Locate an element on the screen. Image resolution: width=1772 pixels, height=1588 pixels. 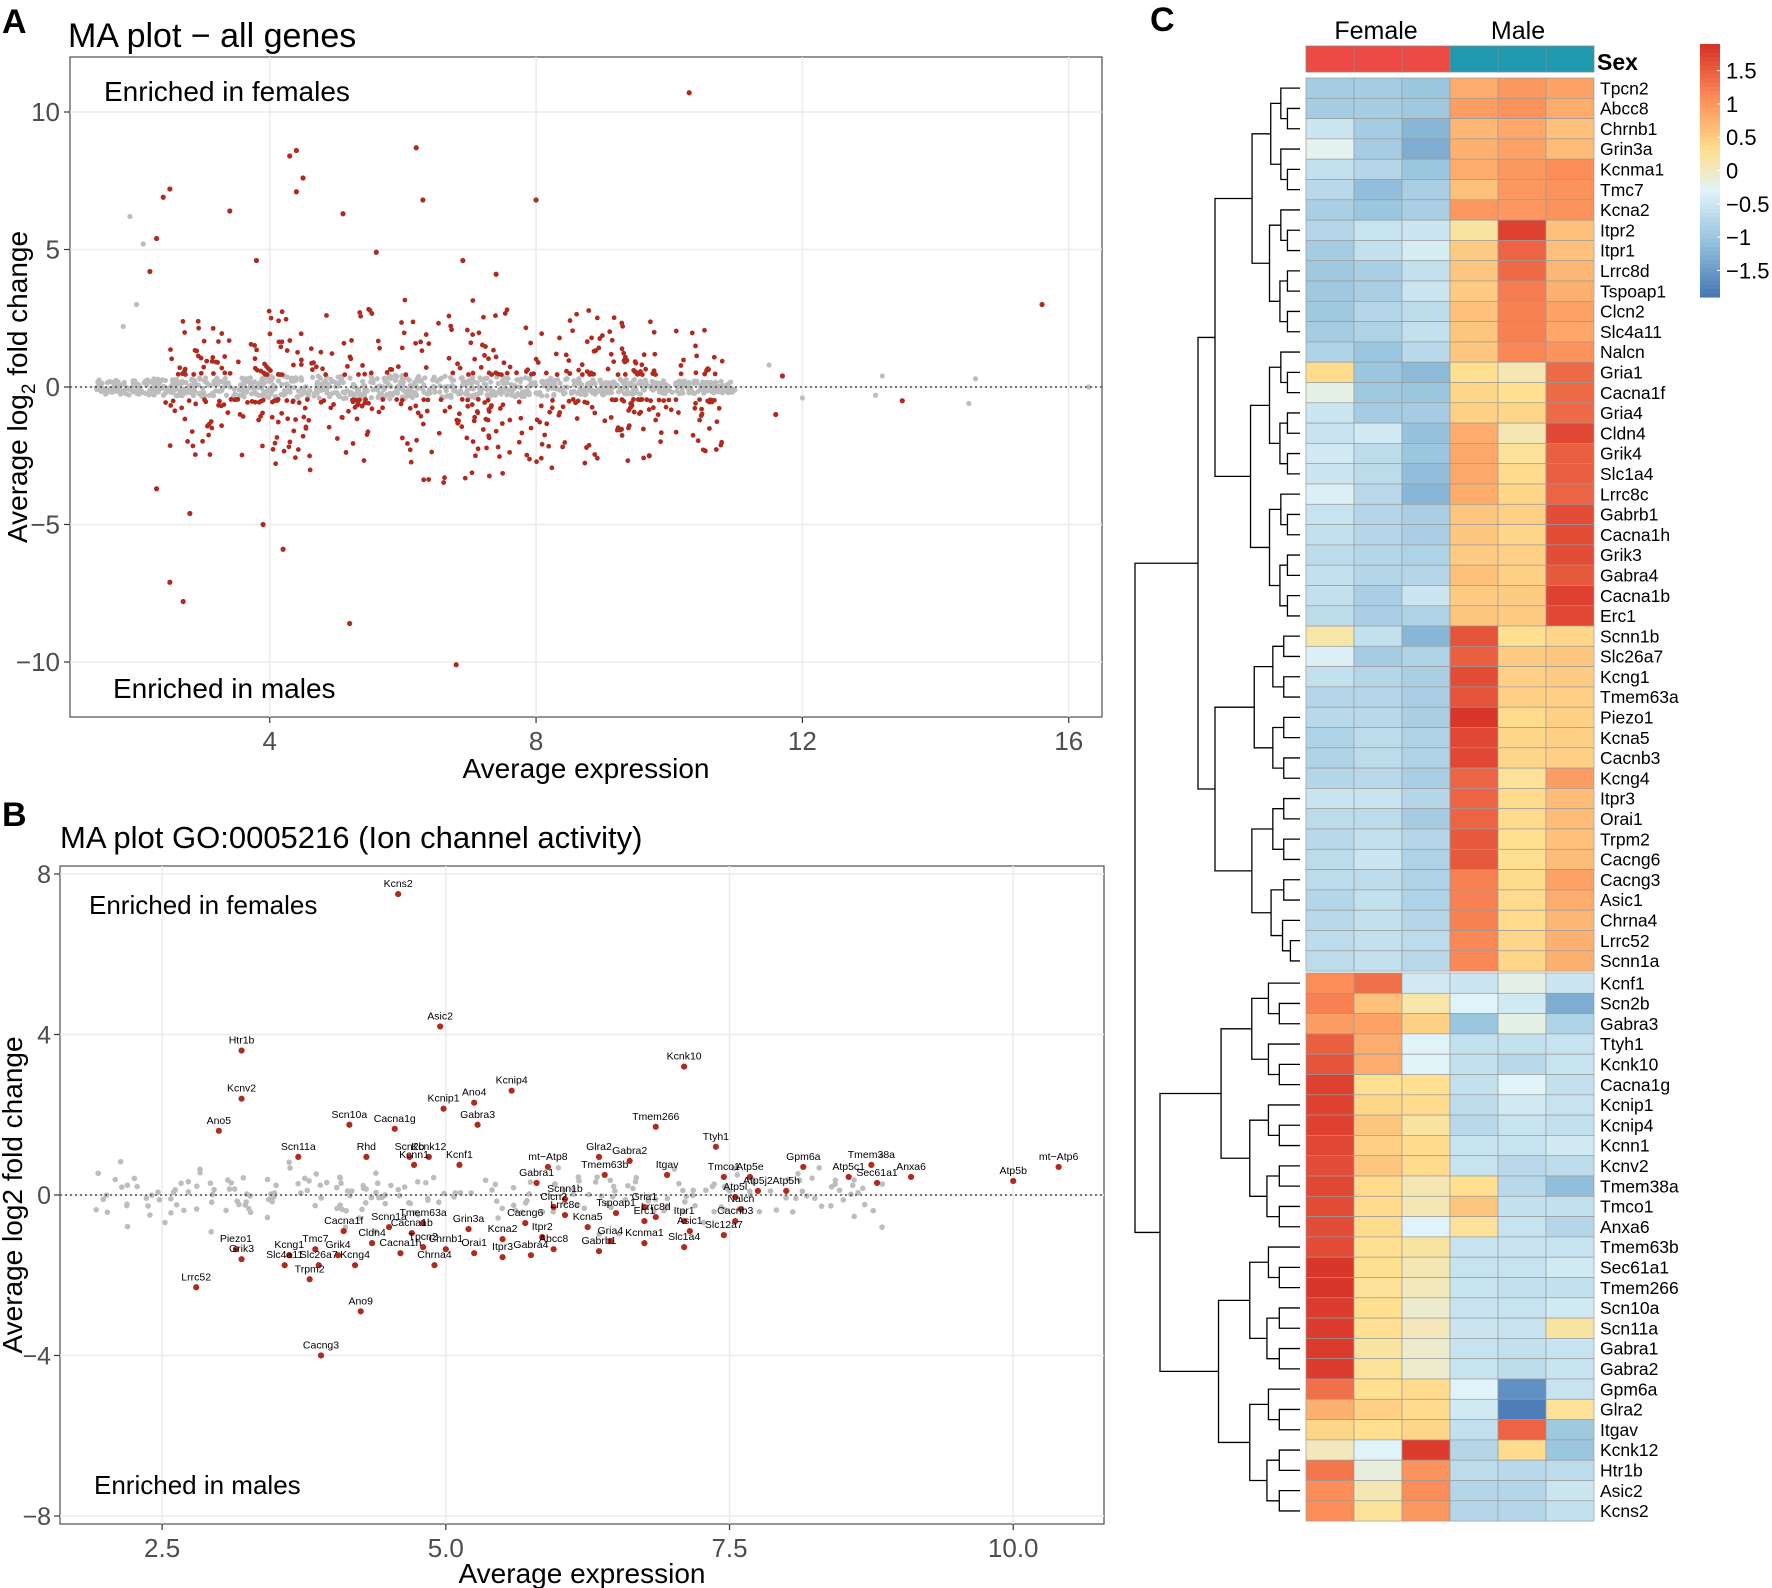
panel-b-y-tick-label: 4 is located at coordinates (44, 1036).